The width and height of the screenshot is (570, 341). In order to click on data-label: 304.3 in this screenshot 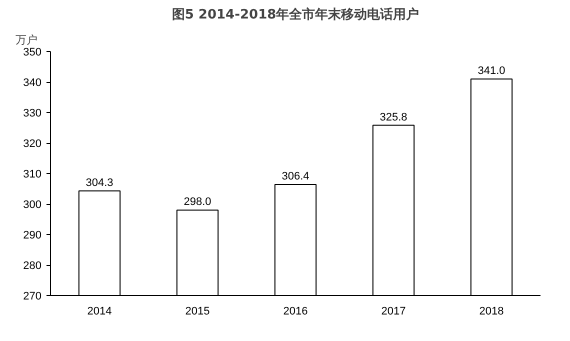, I will do `click(100, 182)`.